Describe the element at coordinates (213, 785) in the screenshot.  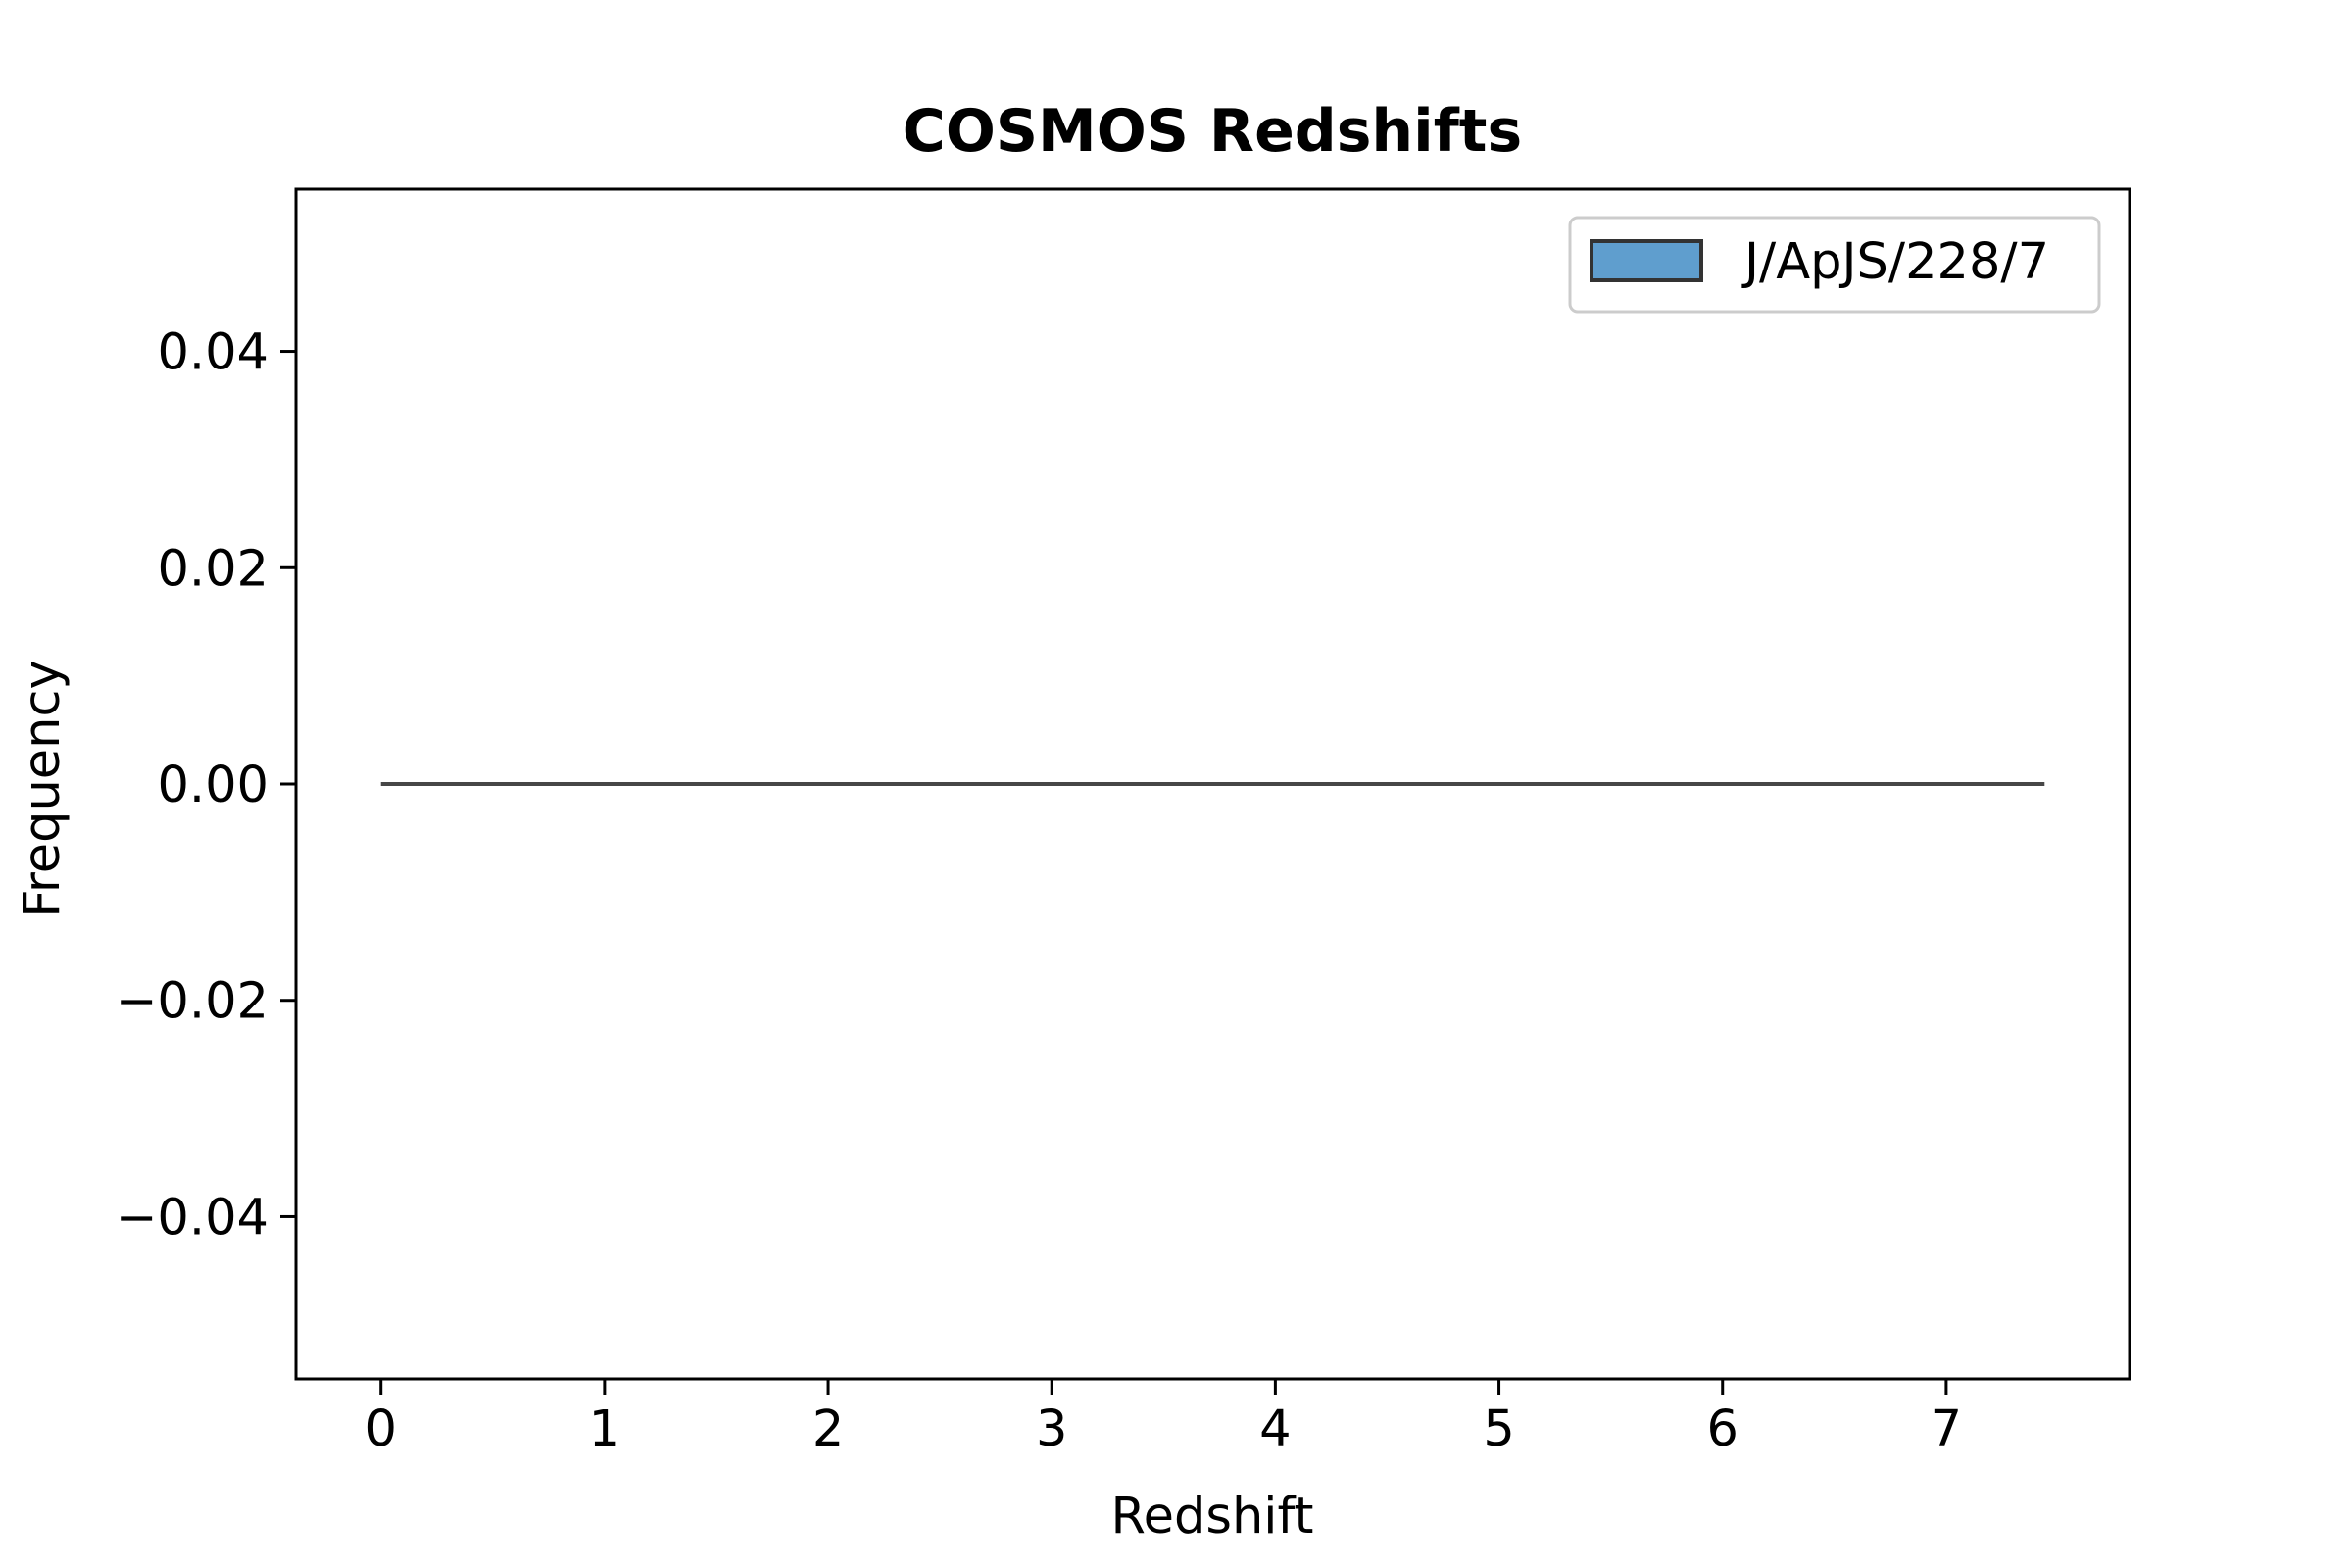
I see `y-tick-label: 0.00` at that location.